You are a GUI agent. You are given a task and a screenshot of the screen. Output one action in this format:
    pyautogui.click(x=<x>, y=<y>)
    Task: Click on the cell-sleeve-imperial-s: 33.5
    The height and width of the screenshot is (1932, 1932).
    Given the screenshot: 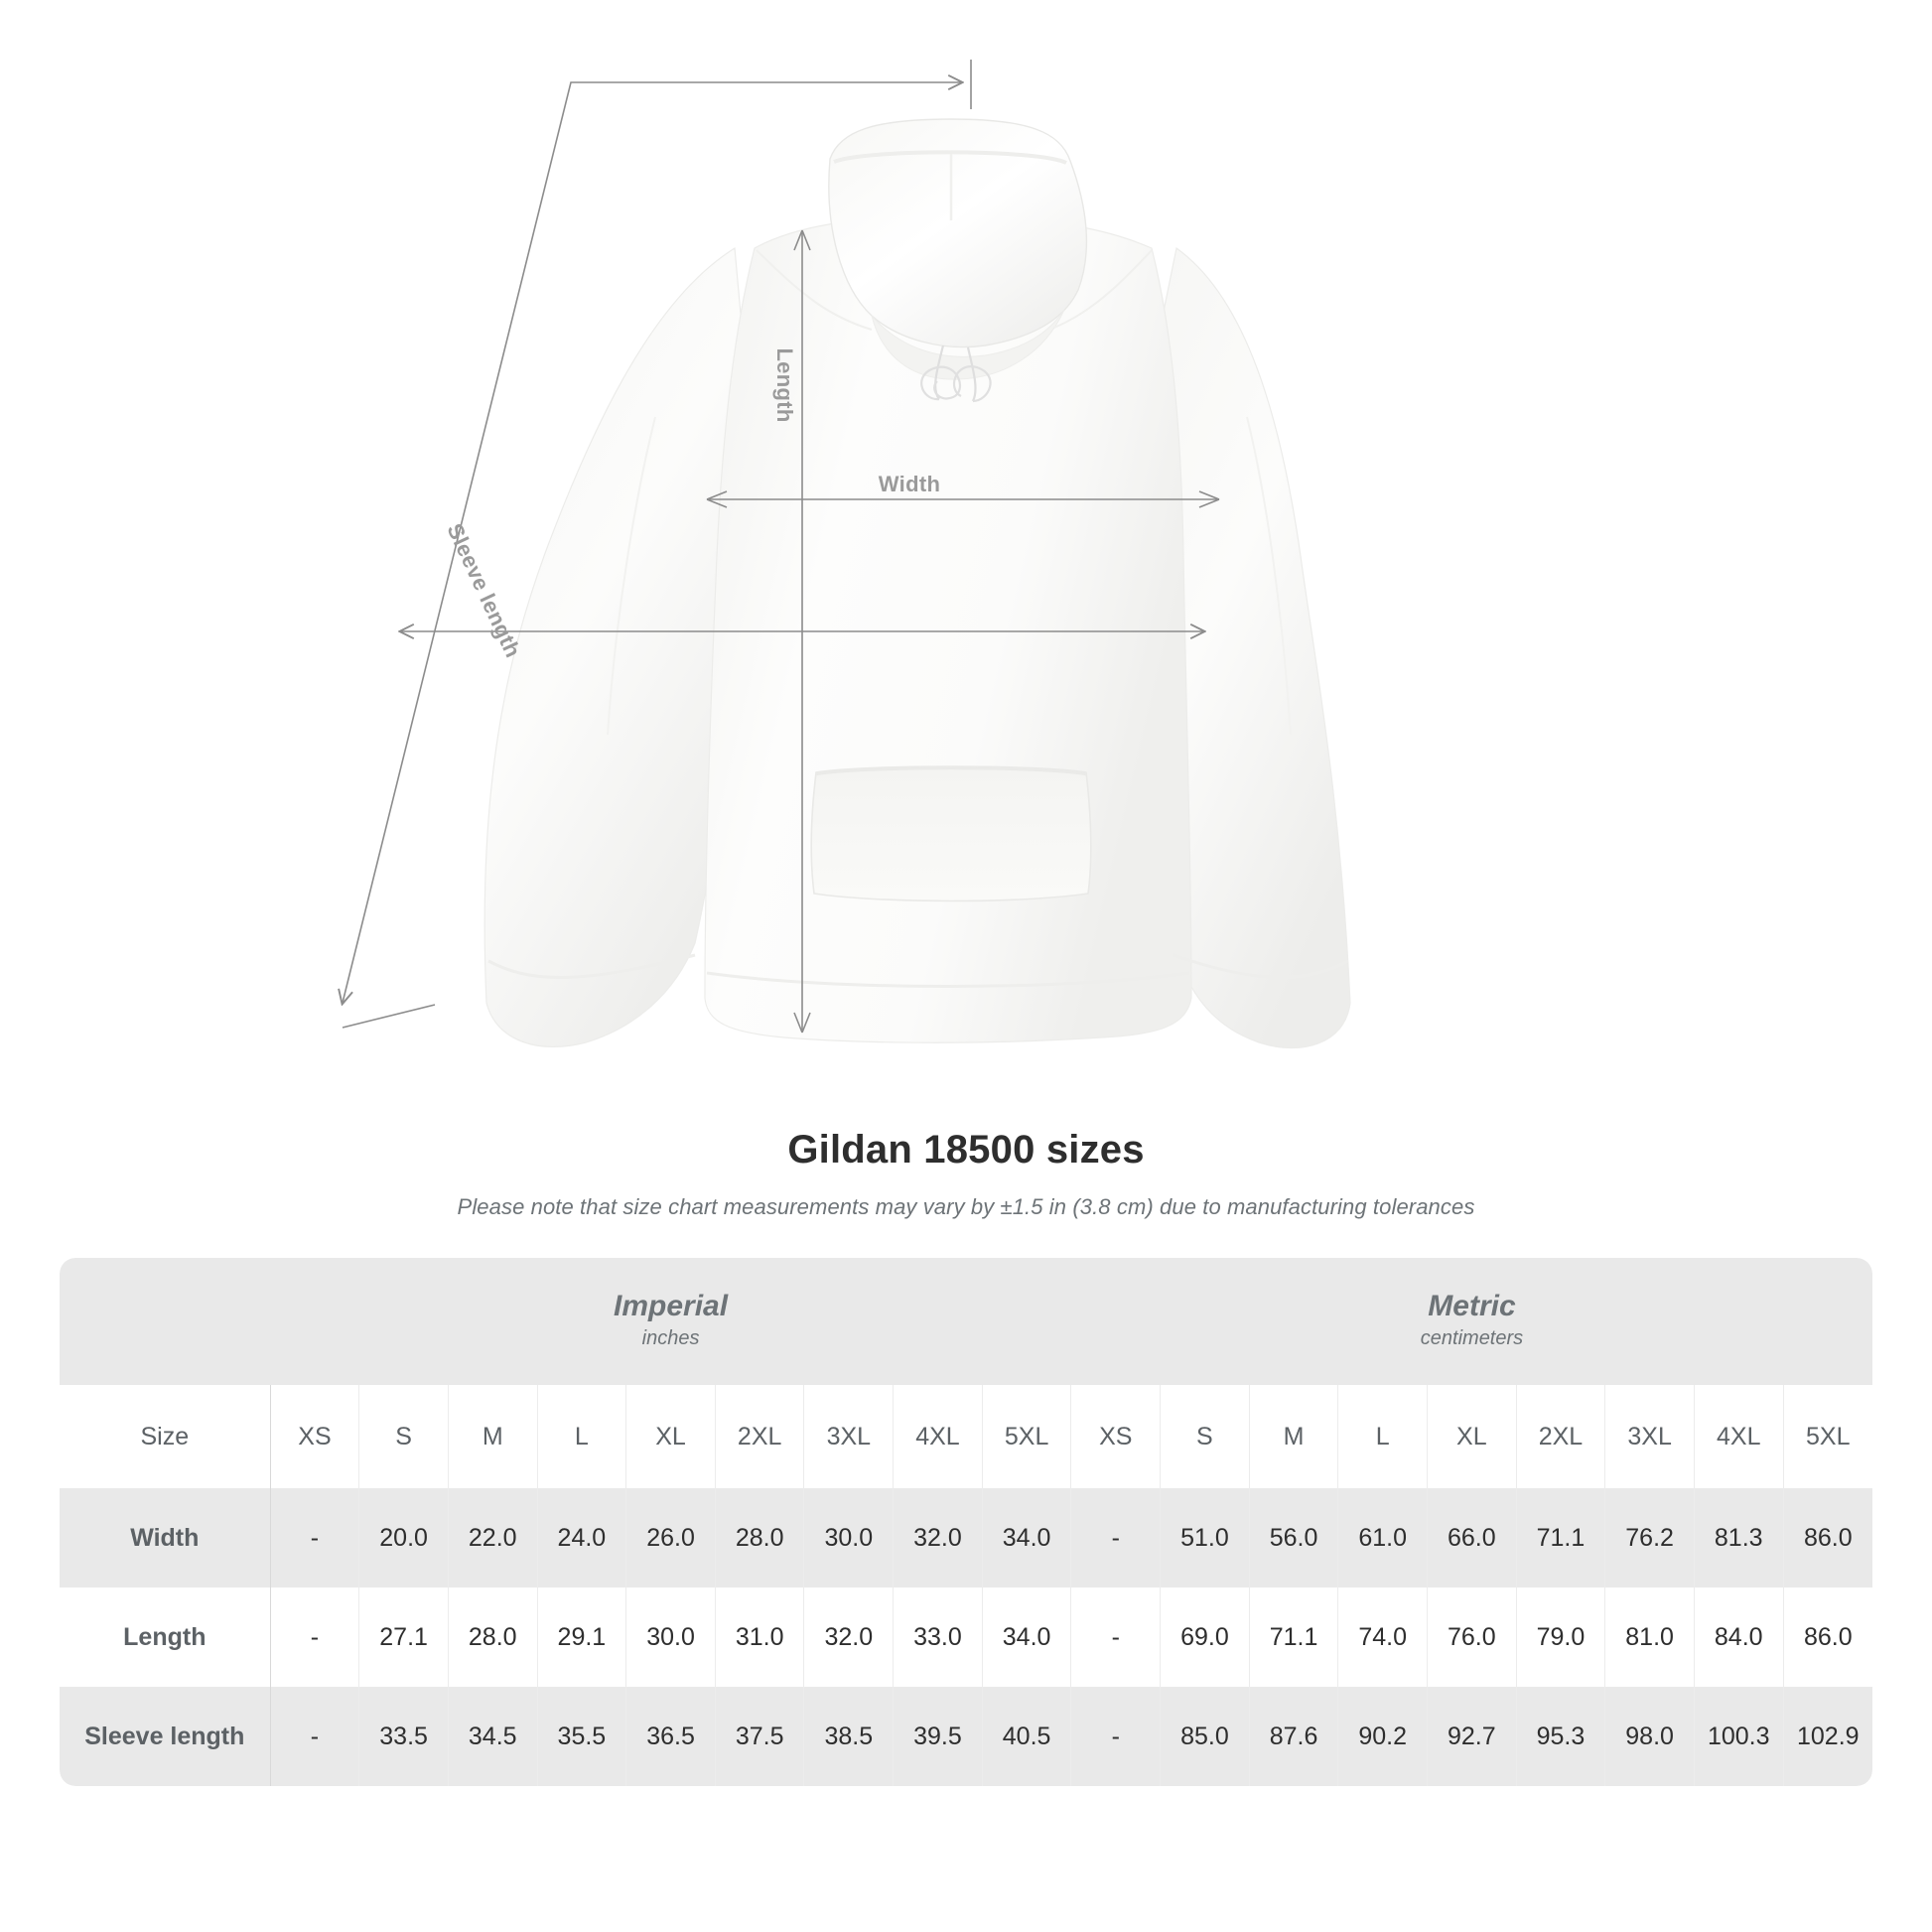 What is the action you would take?
    pyautogui.click(x=403, y=1737)
    